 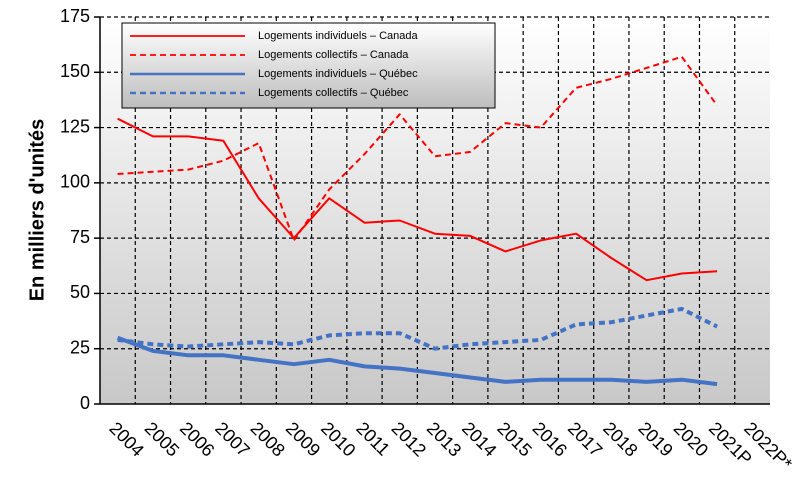 What do you see at coordinates (514, 439) in the screenshot?
I see `x-tick-label: 2015` at bounding box center [514, 439].